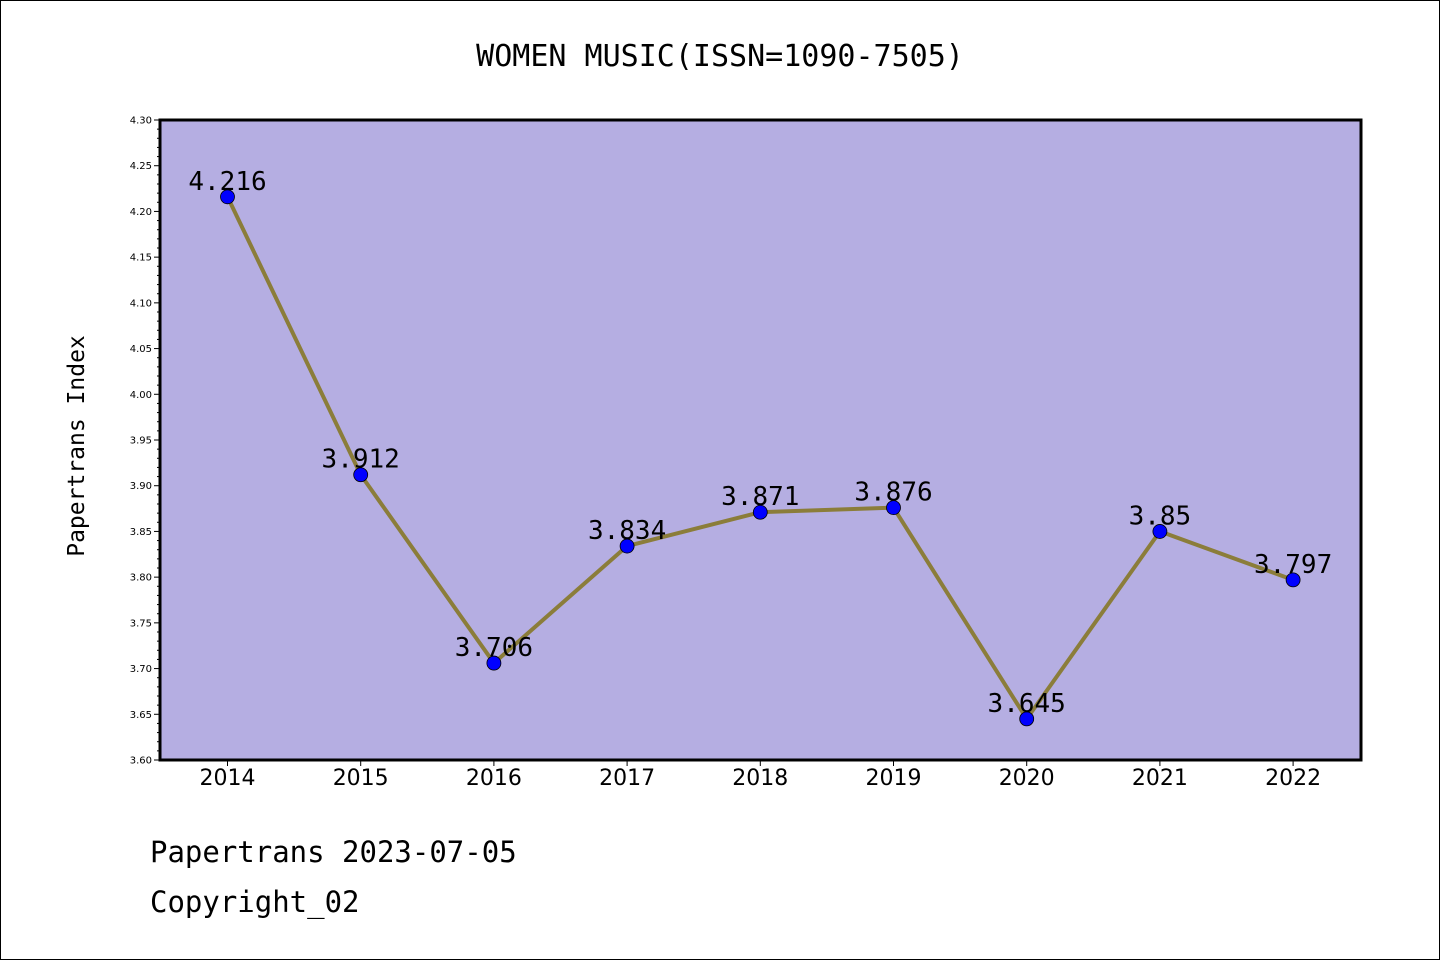 The width and height of the screenshot is (1440, 960). I want to click on y-tick-label: 4.20, so click(141, 212).